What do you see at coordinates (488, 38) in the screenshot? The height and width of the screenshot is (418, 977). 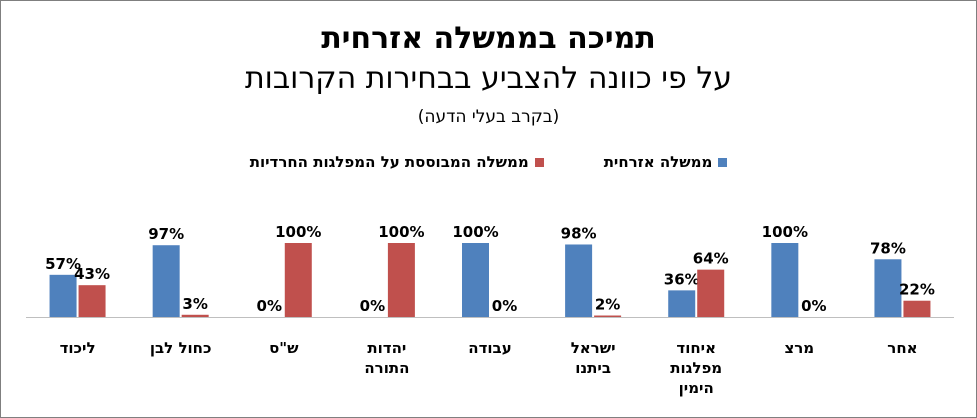 I see `chart-title: תמיכה בממשלה אזרחית` at bounding box center [488, 38].